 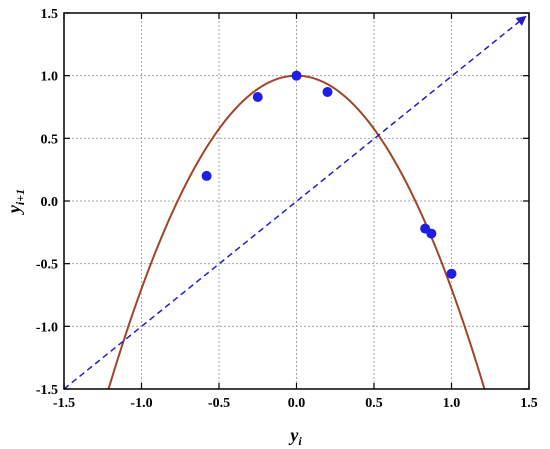 What do you see at coordinates (300, 441) in the screenshot?
I see `x-axis-title-sub: i` at bounding box center [300, 441].